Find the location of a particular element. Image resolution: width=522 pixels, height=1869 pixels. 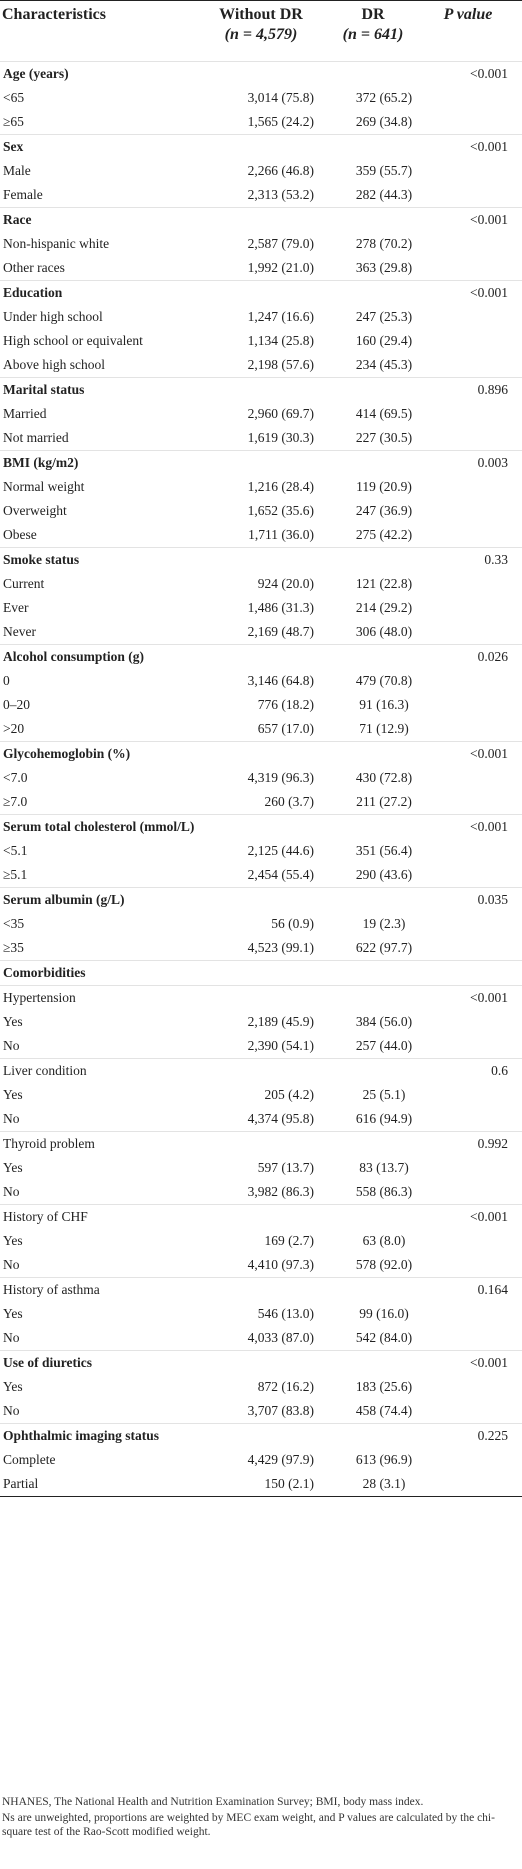

table-group-row: Serum total cholesterol (mmol/L) <0.001 is located at coordinates (261, 826).